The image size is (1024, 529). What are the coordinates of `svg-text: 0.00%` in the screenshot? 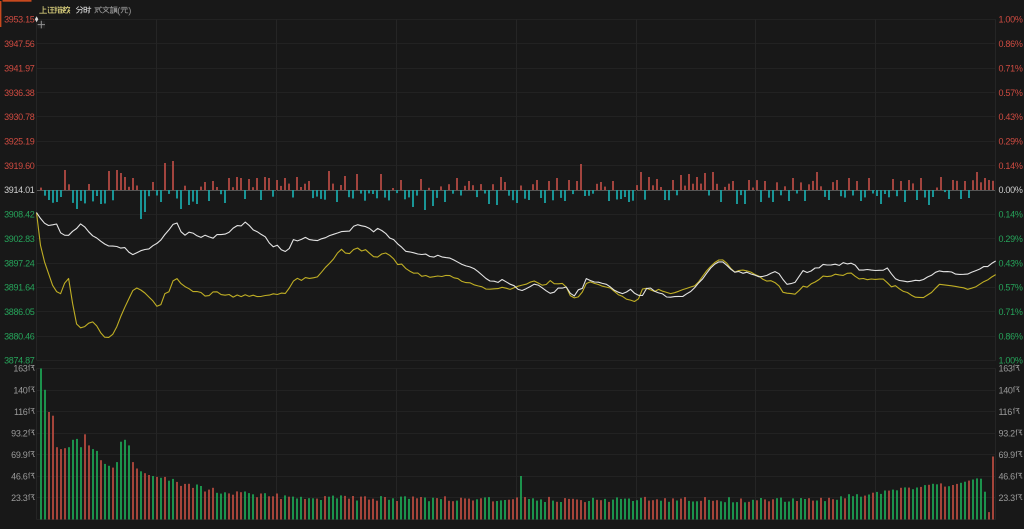 It's located at (1011, 190).